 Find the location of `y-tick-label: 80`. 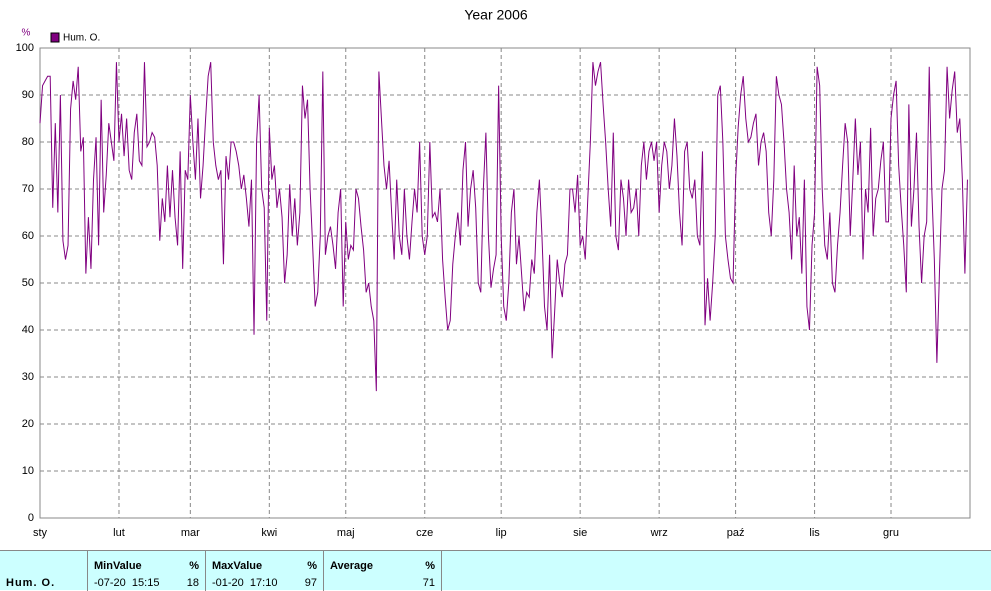

y-tick-label: 80 is located at coordinates (28, 142).